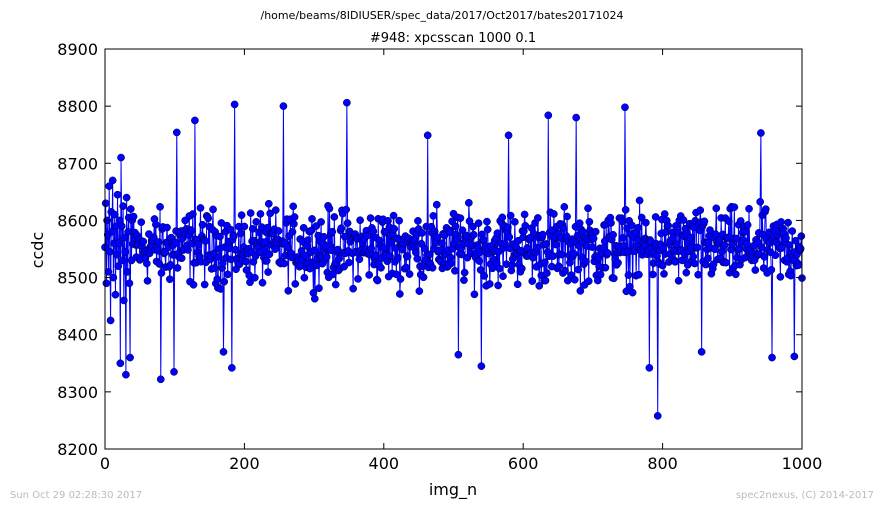 The width and height of the screenshot is (884, 509). I want to click on y-tick-label: 8300, so click(77, 392).